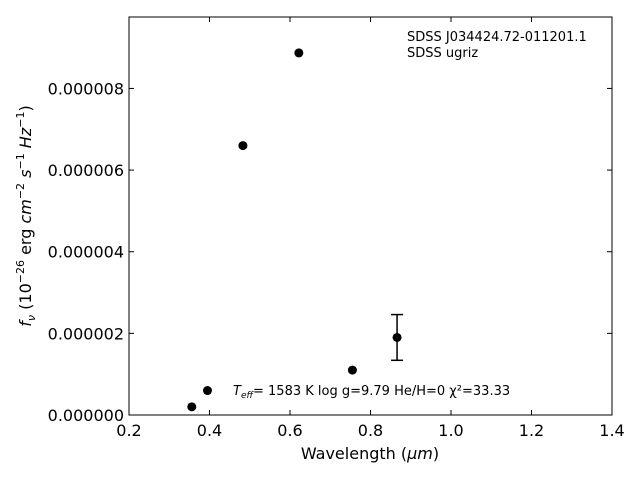 Image resolution: width=640 pixels, height=480 pixels. I want to click on x-tick-label: 1.4, so click(611, 430).